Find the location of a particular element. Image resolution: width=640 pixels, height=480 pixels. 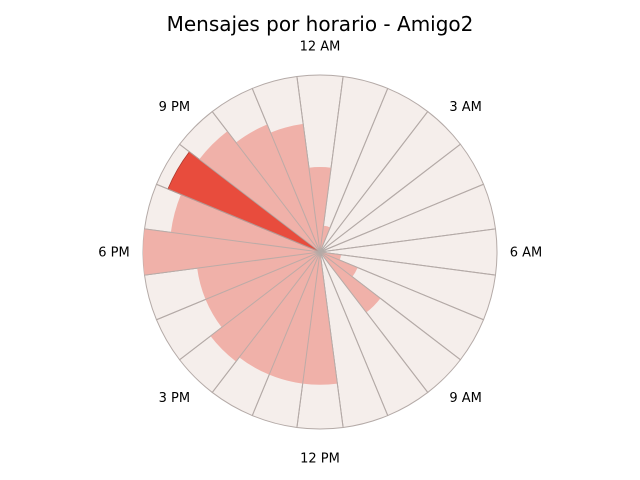

tick-label: 9 AM is located at coordinates (465, 398).